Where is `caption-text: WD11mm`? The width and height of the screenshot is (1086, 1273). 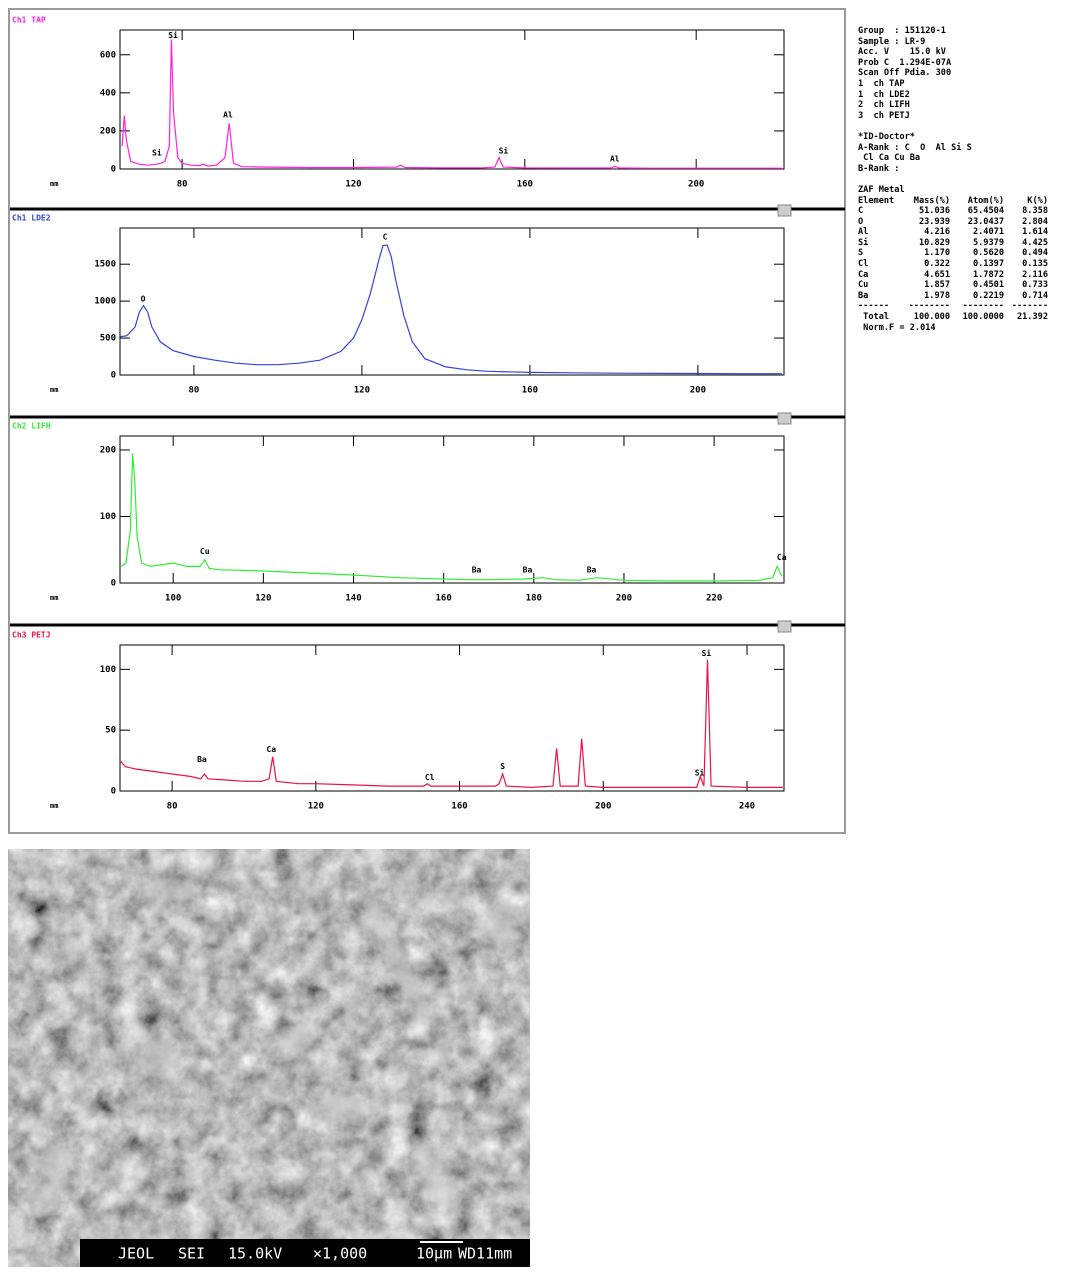 caption-text: WD11mm is located at coordinates (485, 1254).